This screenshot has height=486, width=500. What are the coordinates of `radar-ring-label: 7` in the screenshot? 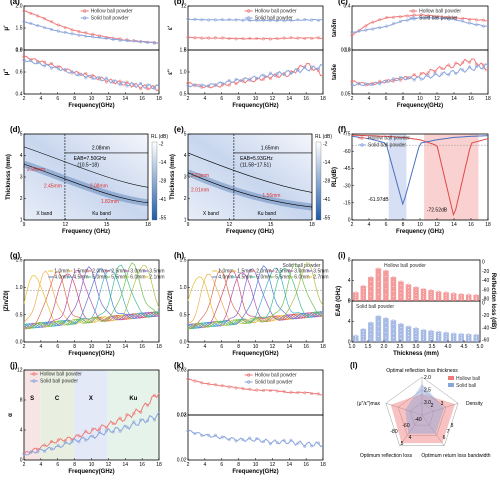 It's located at (448, 432).